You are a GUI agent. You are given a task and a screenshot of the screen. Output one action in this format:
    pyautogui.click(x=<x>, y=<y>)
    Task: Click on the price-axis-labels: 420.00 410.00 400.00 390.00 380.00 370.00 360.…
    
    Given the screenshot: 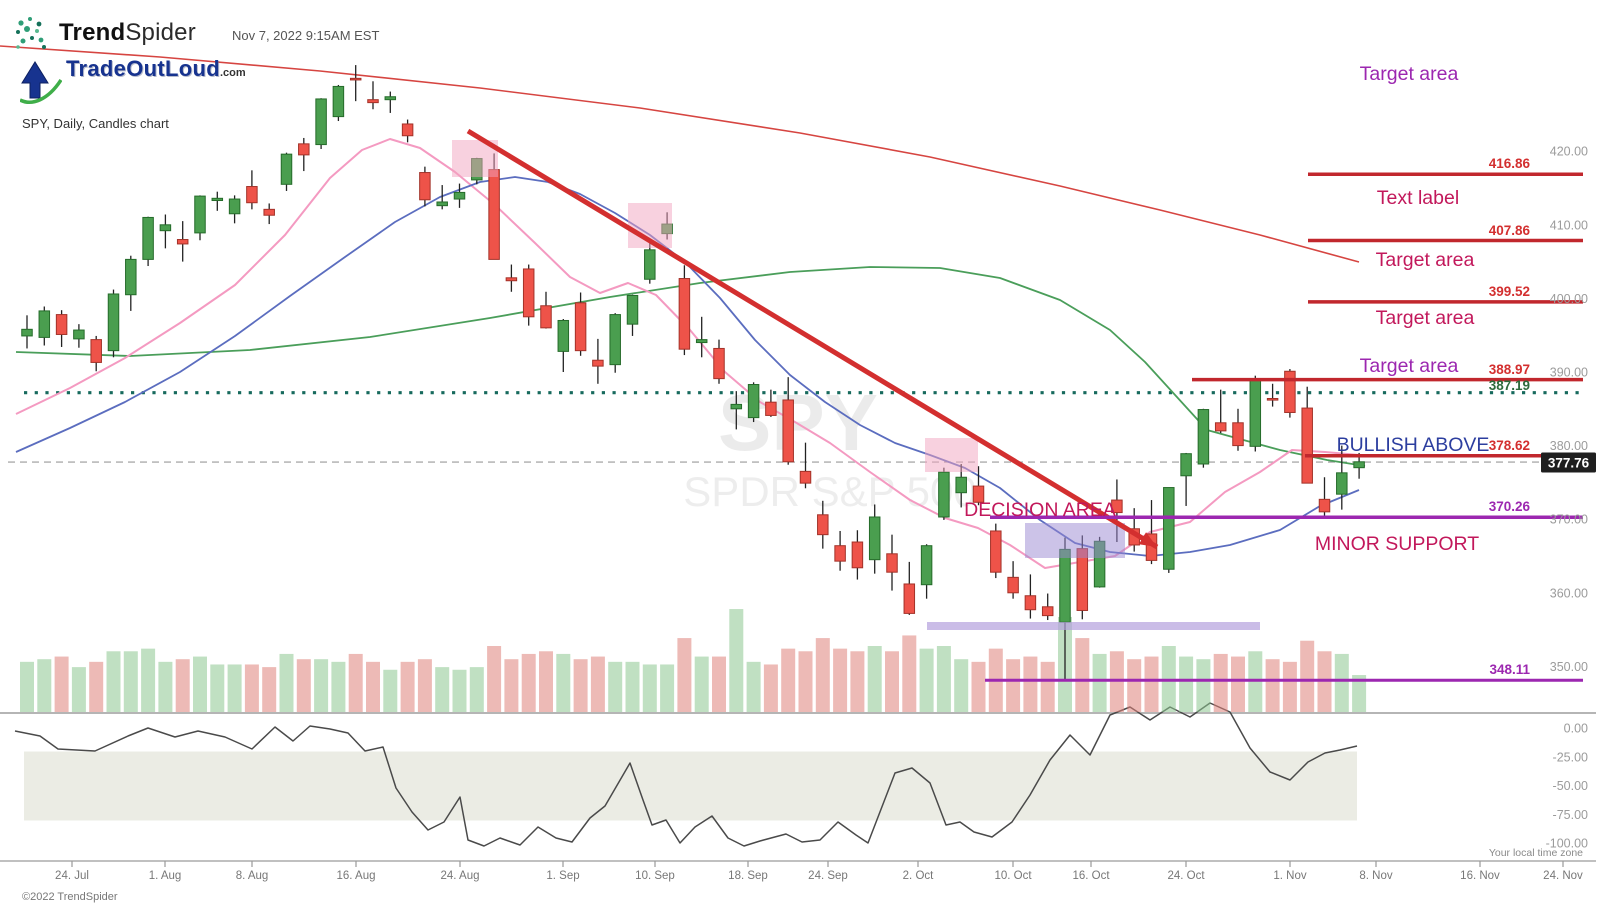 What is the action you would take?
    pyautogui.click(x=1569, y=409)
    